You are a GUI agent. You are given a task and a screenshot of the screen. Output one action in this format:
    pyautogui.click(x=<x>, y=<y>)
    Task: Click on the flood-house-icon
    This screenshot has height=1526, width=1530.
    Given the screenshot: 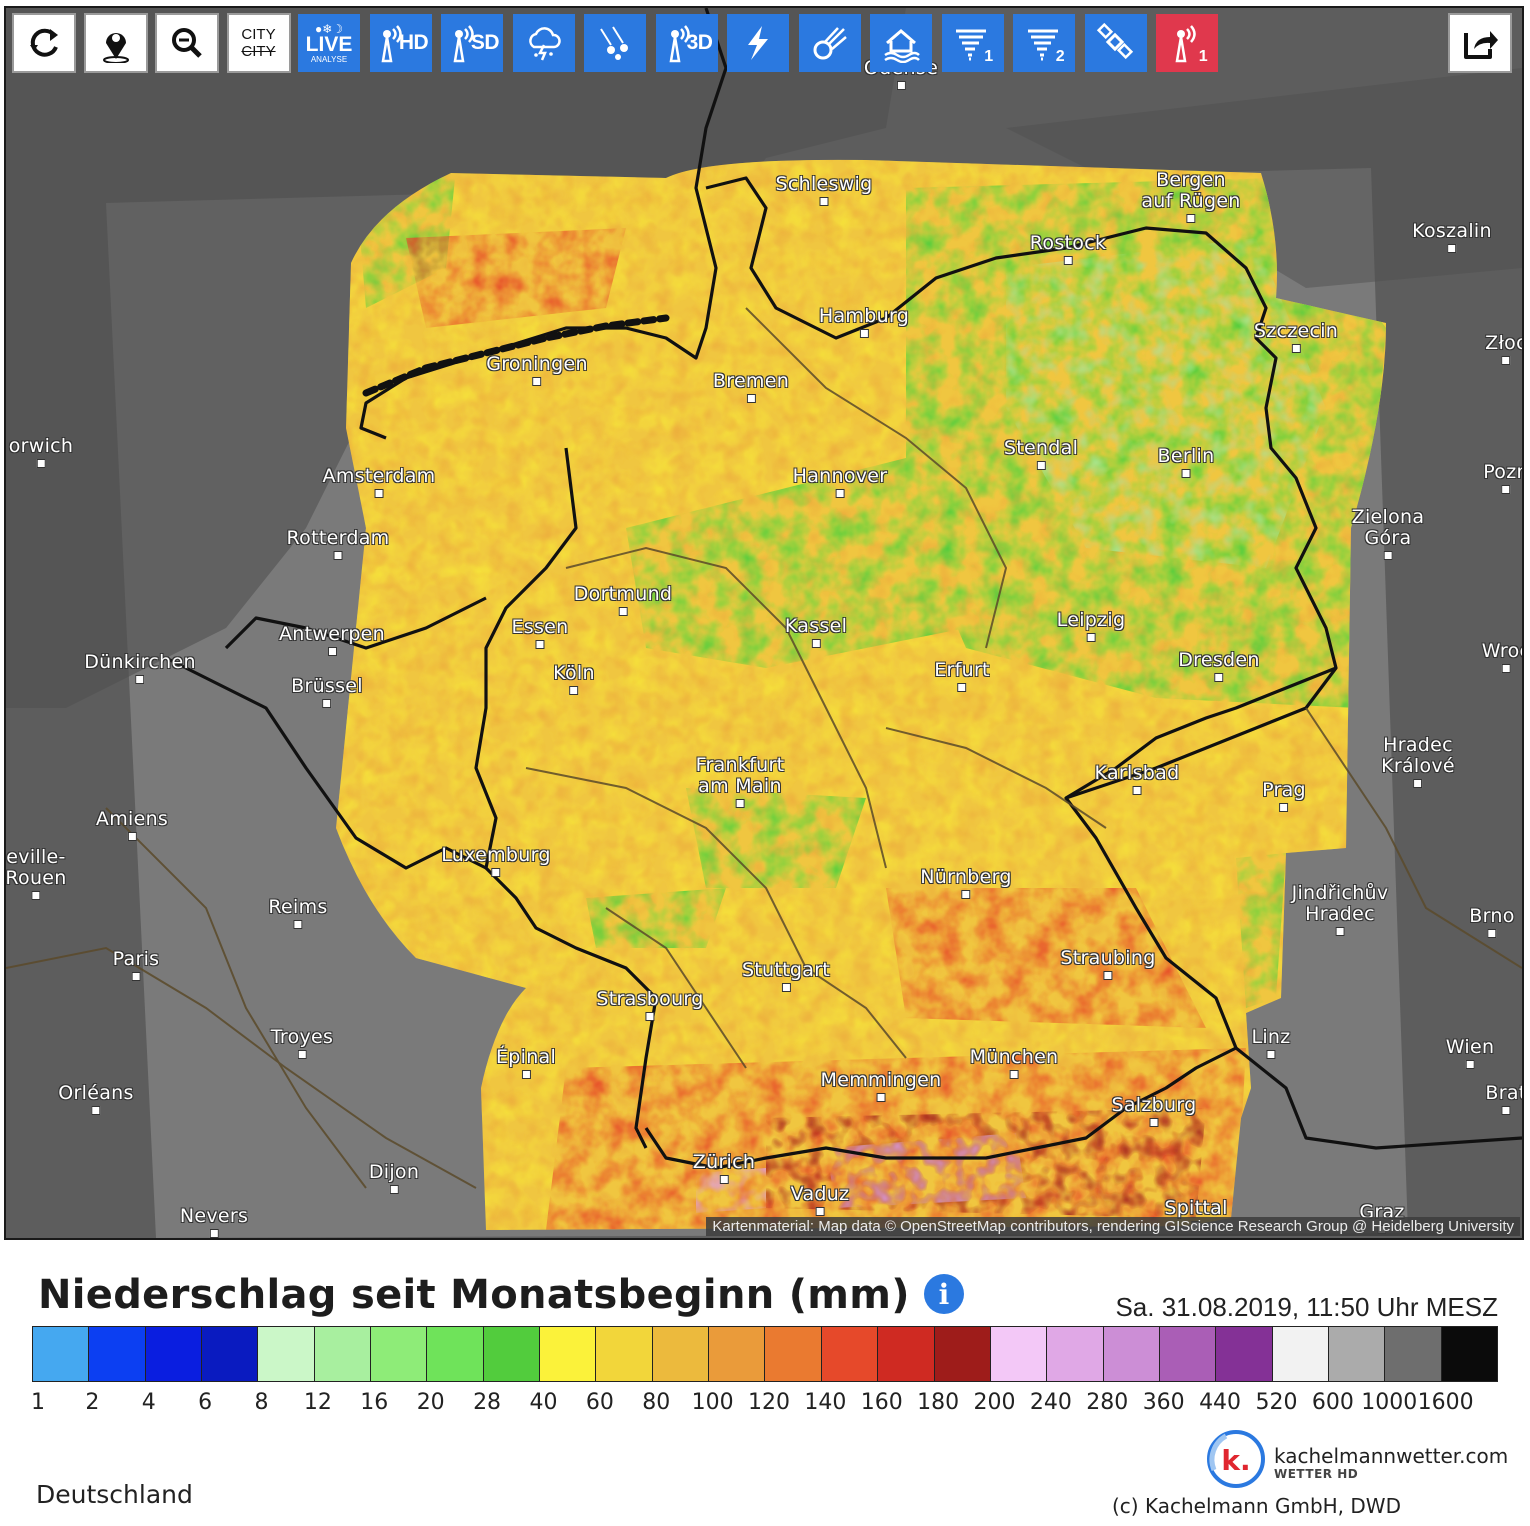 What is the action you would take?
    pyautogui.click(x=902, y=46)
    